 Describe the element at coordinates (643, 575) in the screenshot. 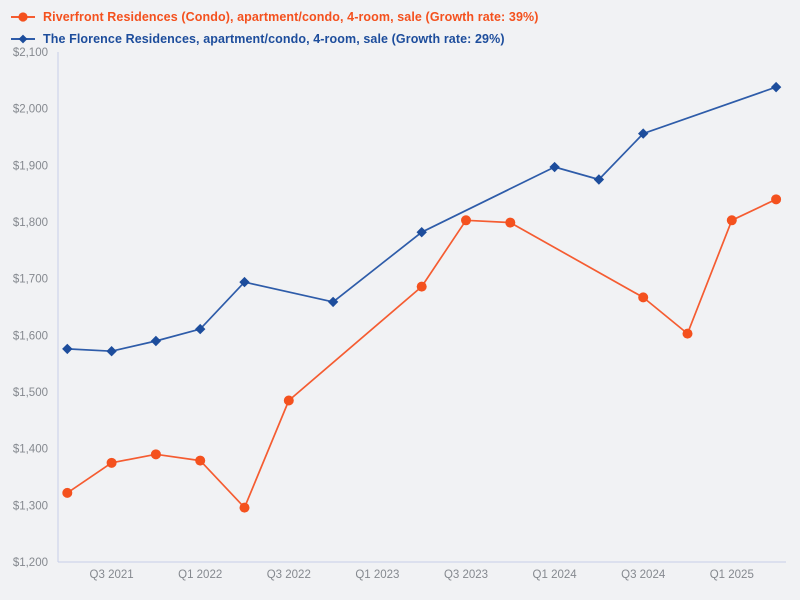

I see `x-axis-tick-label: Q3 2024` at that location.